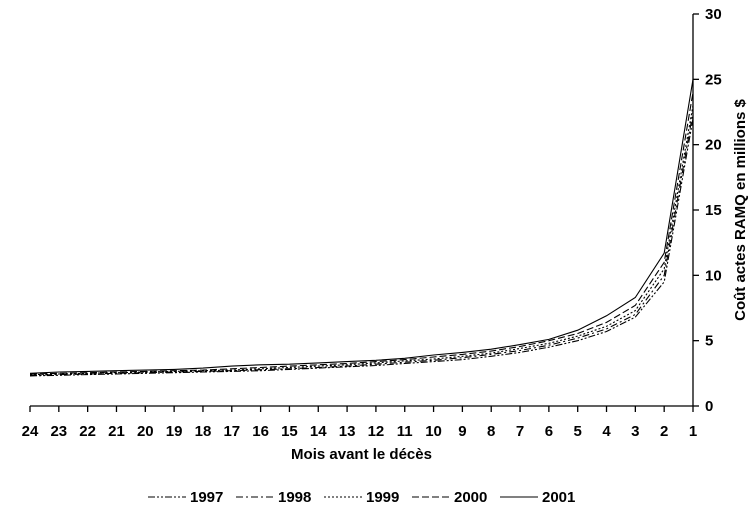 This screenshot has width=754, height=513. Describe the element at coordinates (294, 497) in the screenshot. I see `legend-label-1998: 1998` at that location.